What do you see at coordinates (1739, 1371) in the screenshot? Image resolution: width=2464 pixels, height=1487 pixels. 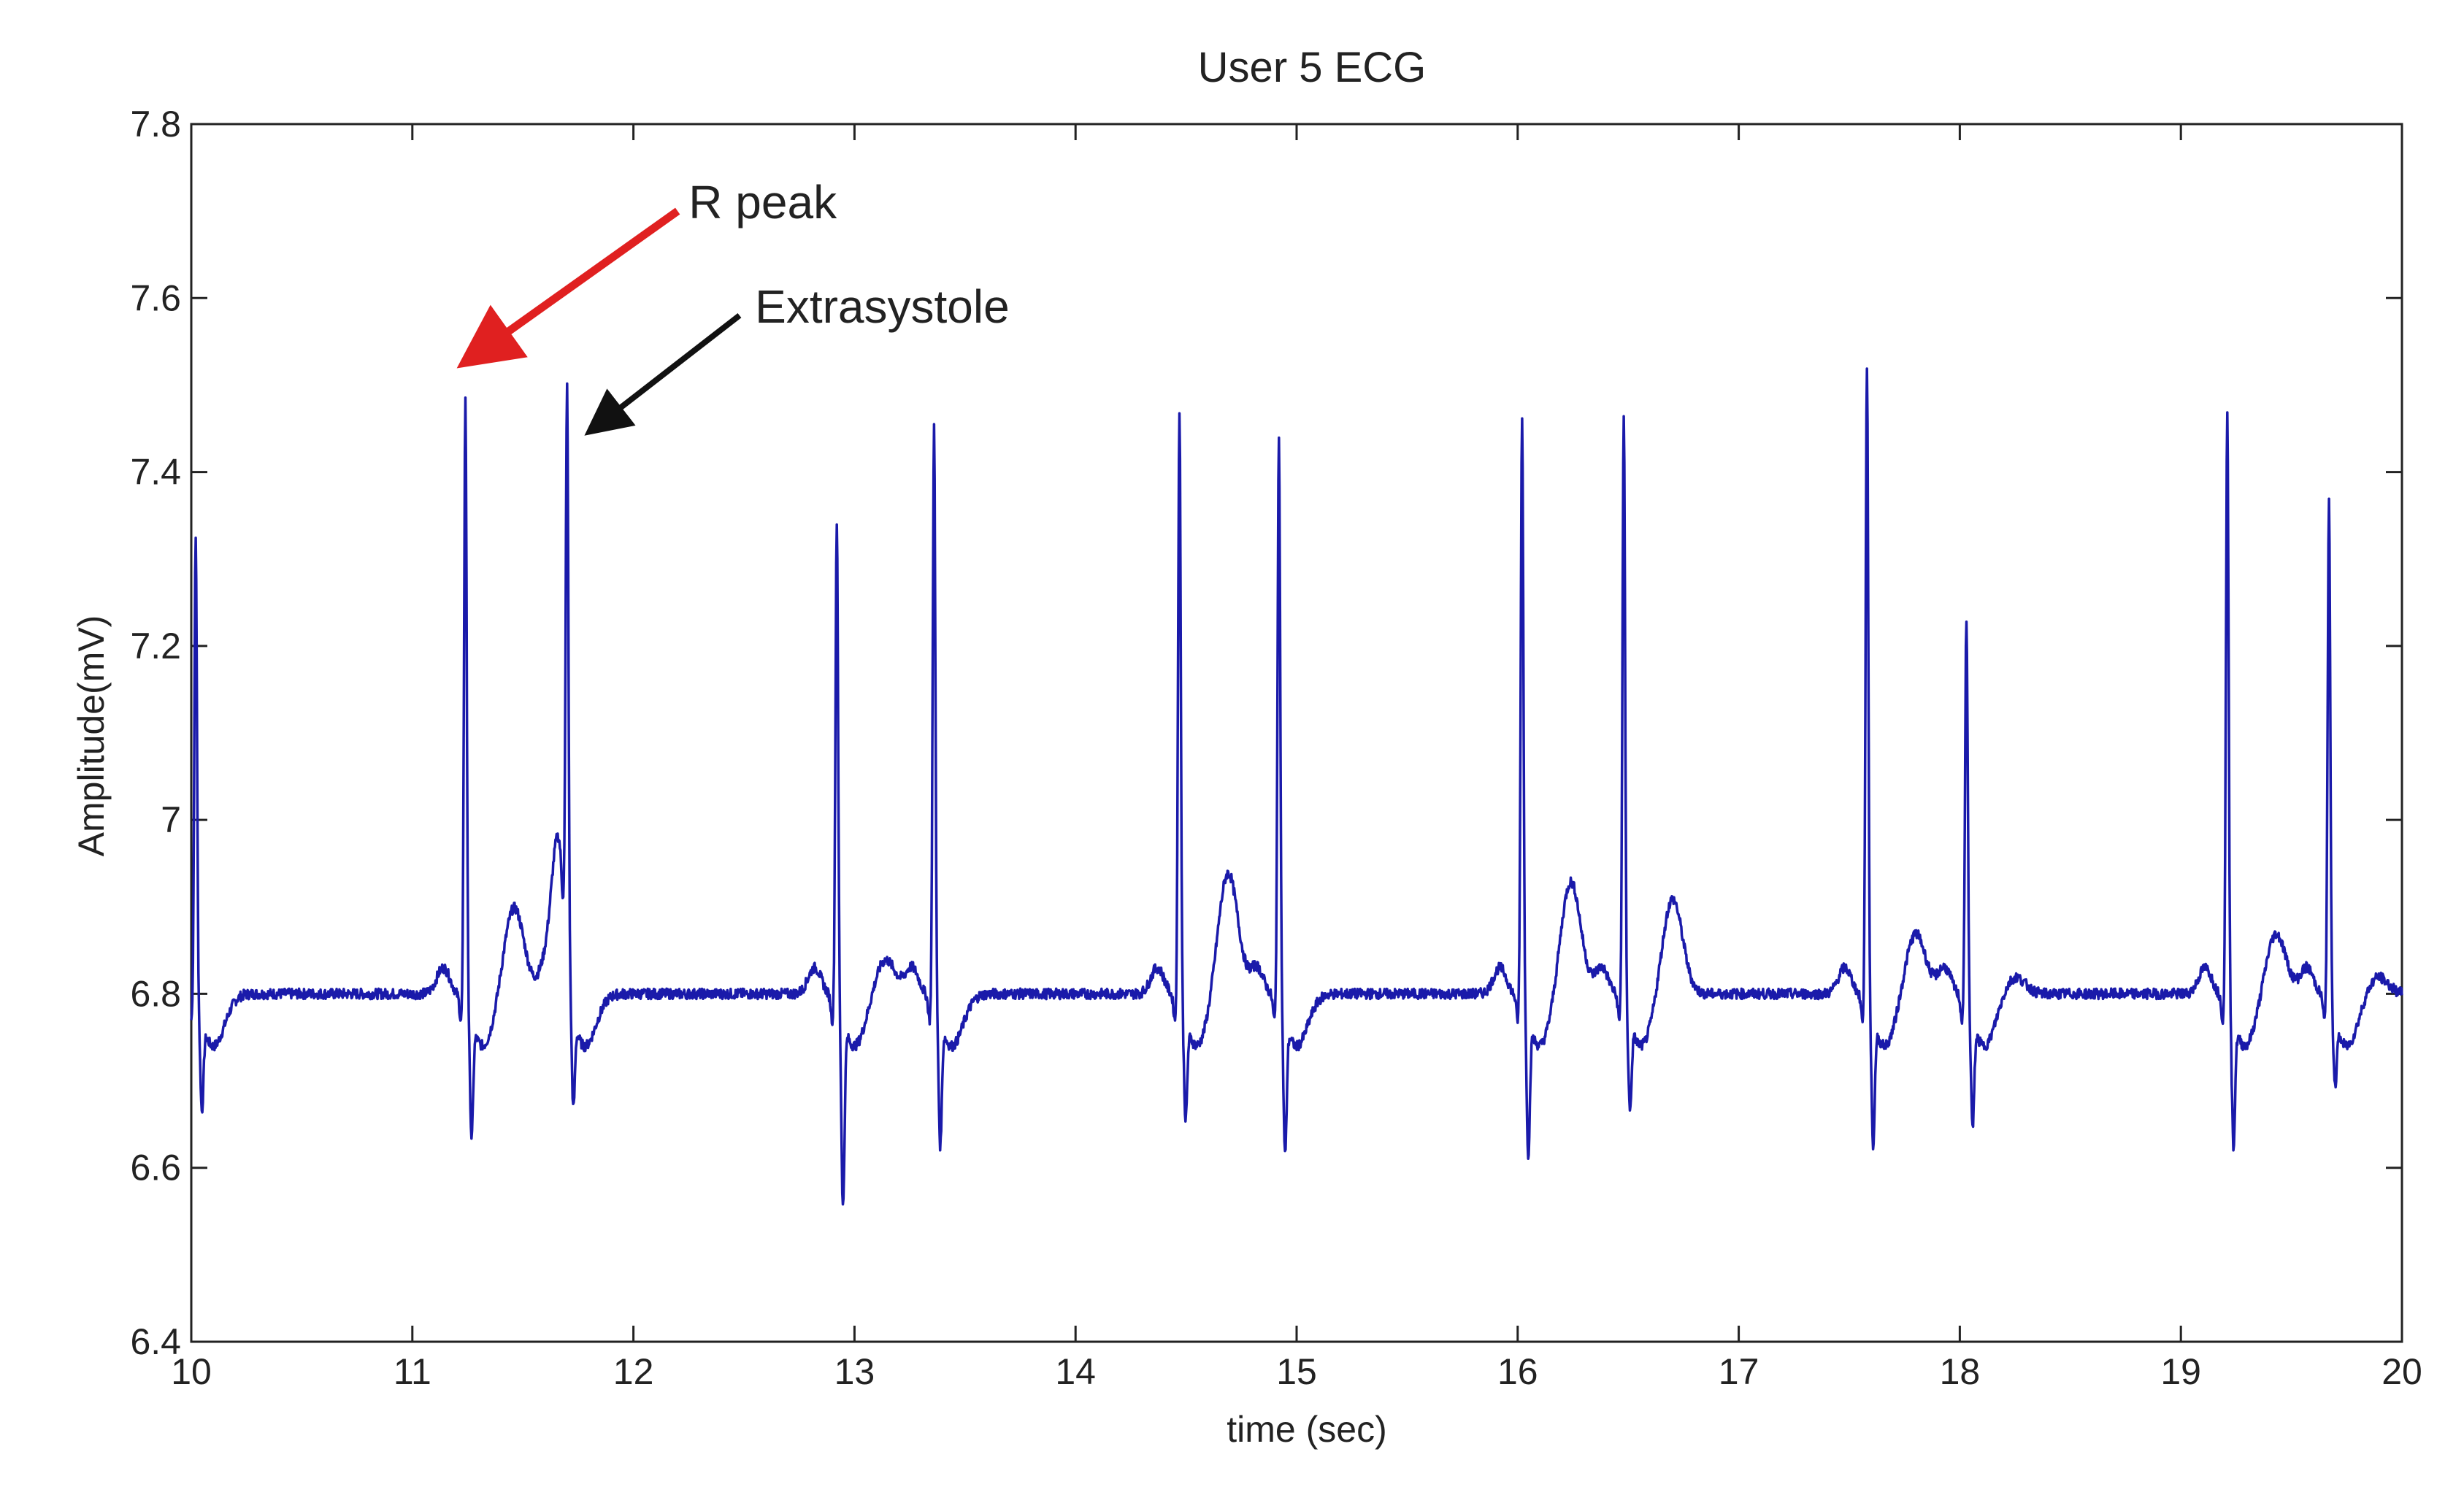 I see `x-tick-label: 17` at bounding box center [1739, 1371].